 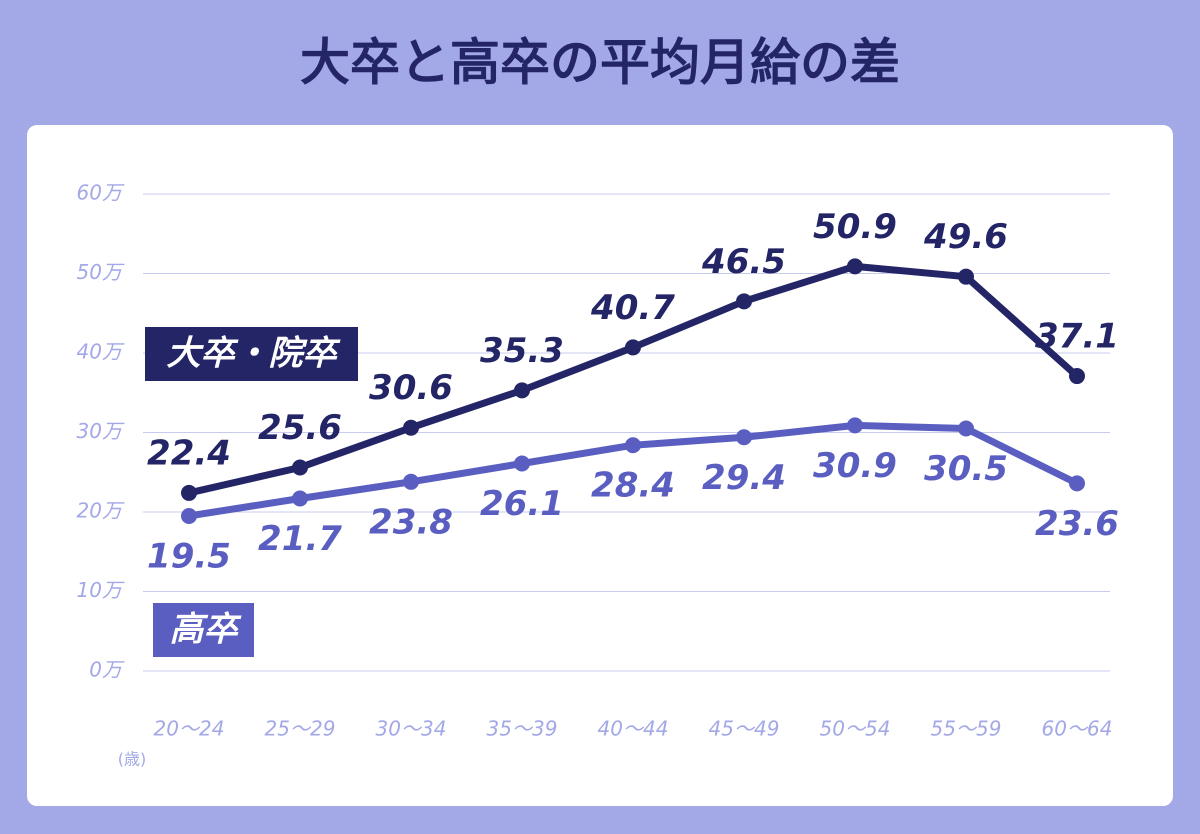 What do you see at coordinates (101, 352) in the screenshot?
I see `y-tick-label: 40万` at bounding box center [101, 352].